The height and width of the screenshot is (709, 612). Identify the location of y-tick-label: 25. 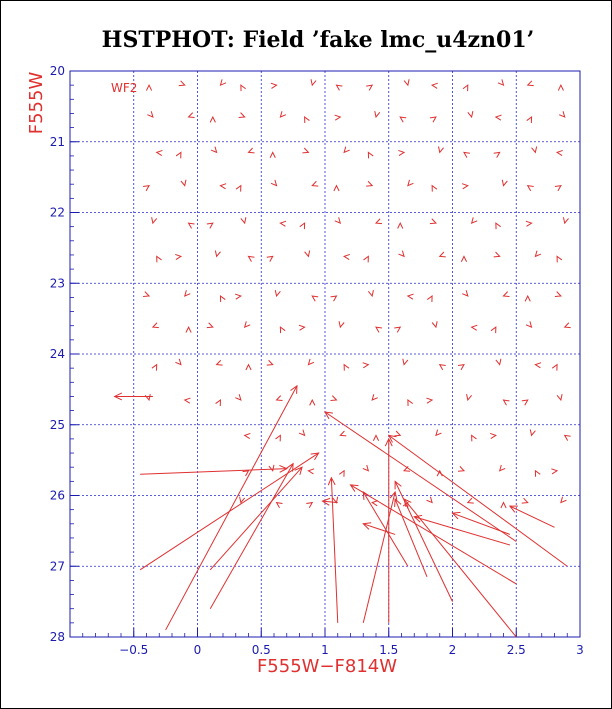
(57, 425).